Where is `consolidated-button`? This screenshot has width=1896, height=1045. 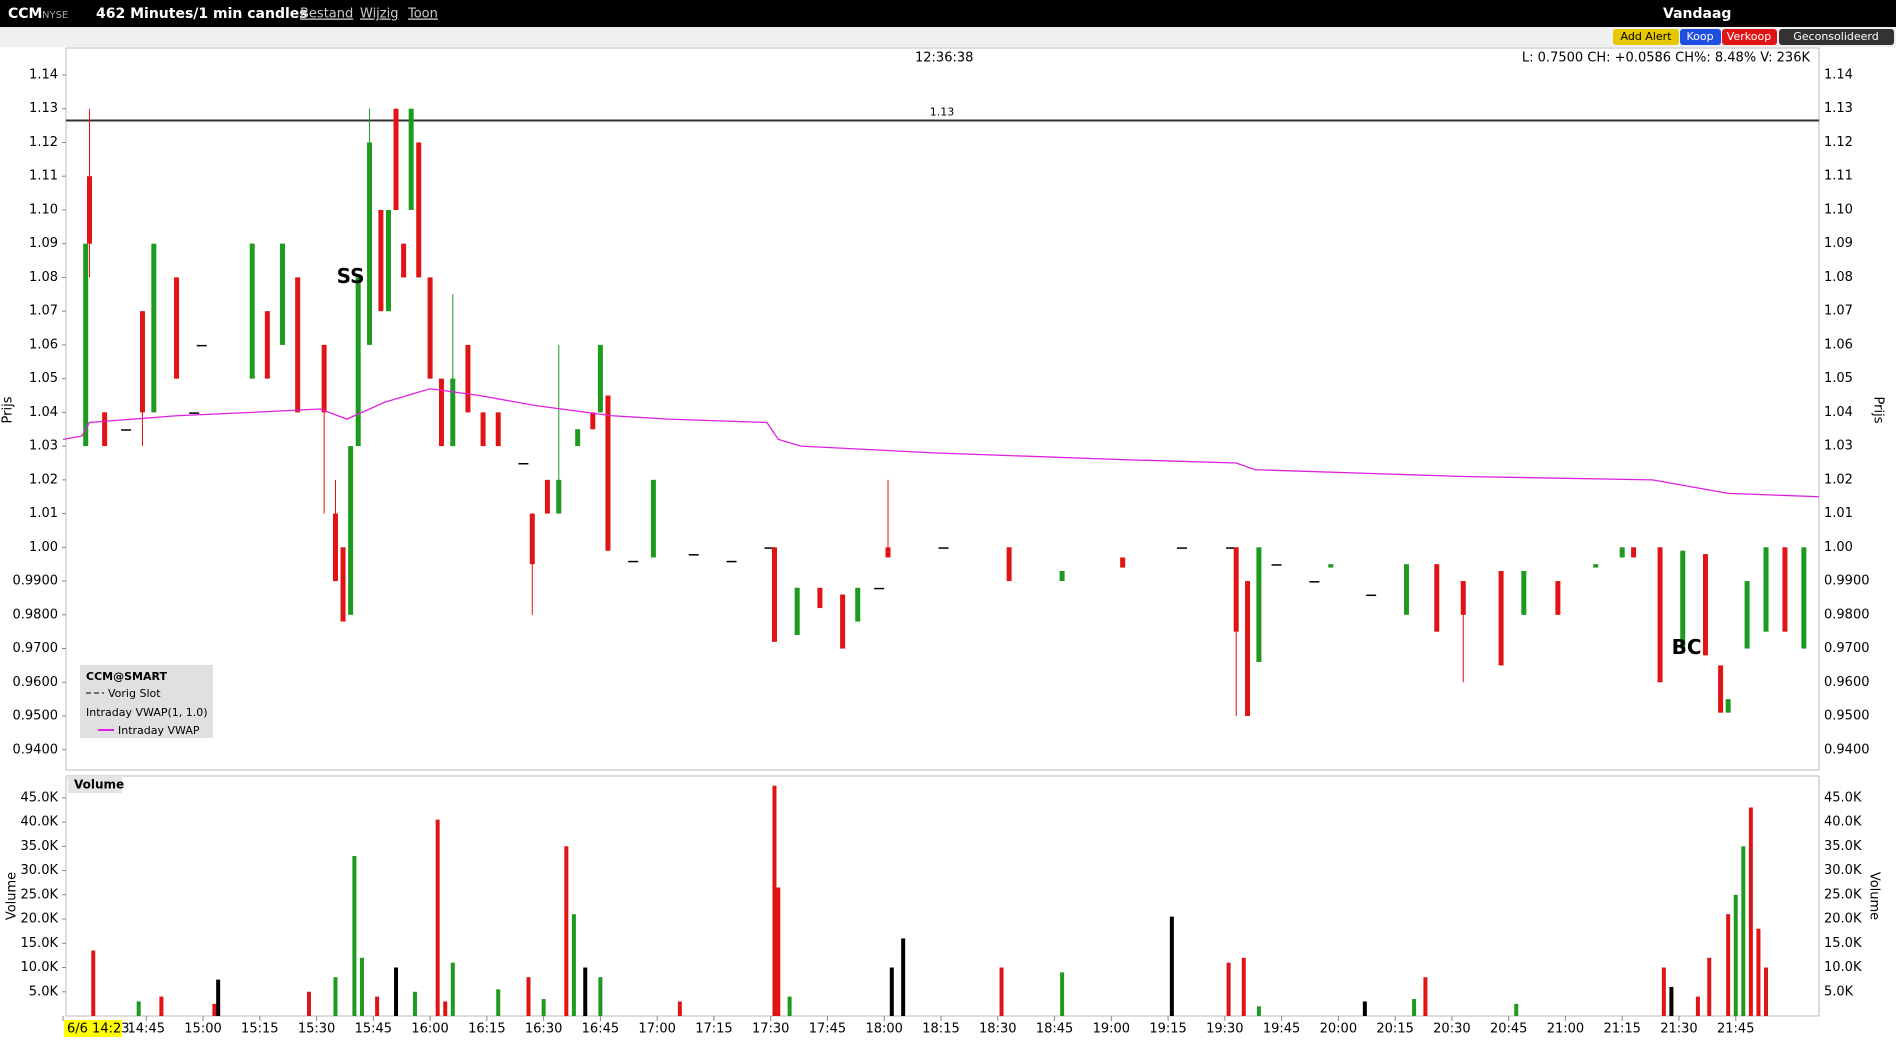 consolidated-button is located at coordinates (1836, 37).